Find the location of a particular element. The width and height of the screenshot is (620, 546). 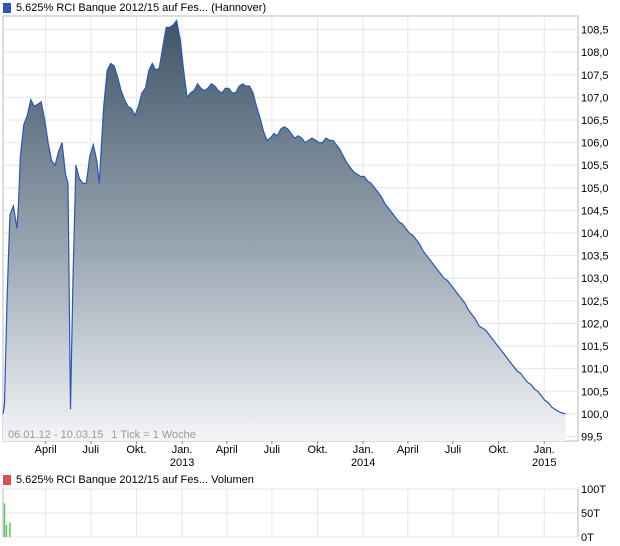

price-y-tick-label: 101,0 is located at coordinates (595, 370).